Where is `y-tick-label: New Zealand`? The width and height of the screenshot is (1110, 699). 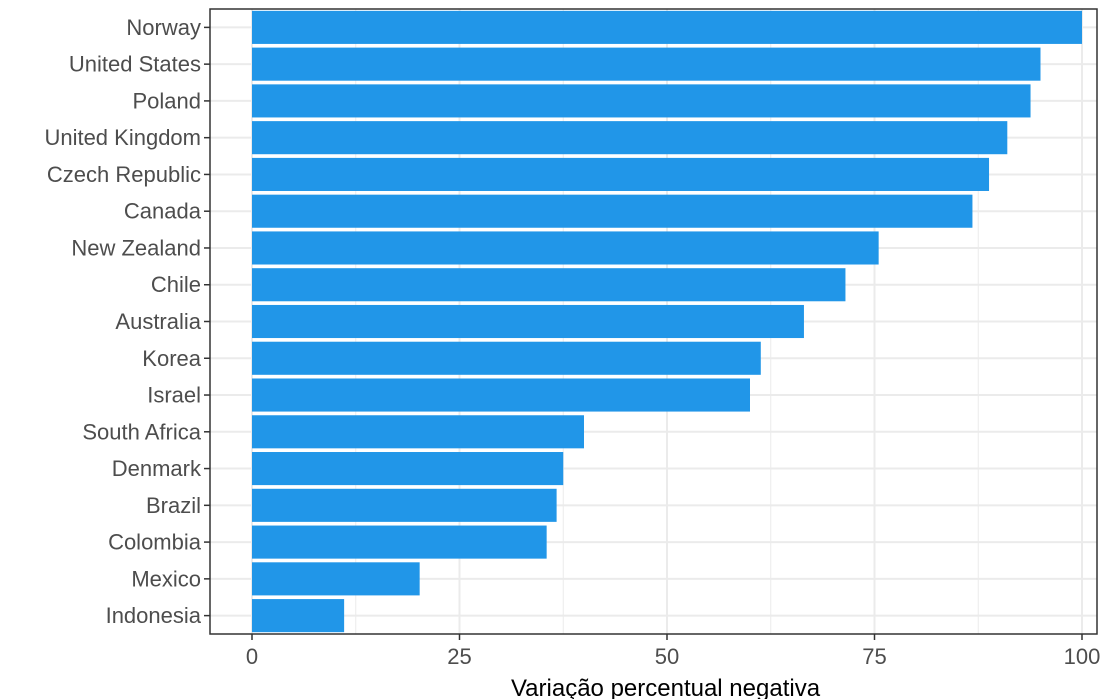 y-tick-label: New Zealand is located at coordinates (136, 247).